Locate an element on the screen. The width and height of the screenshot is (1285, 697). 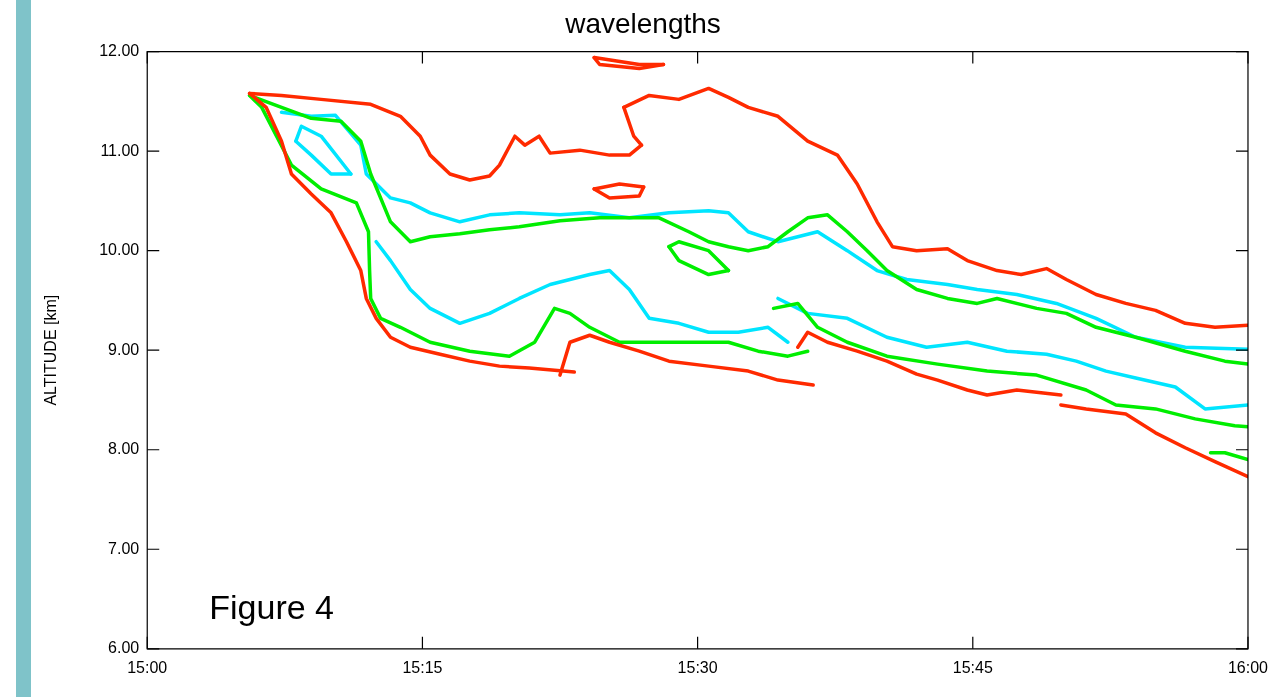
y-tick-label: 12.00 is located at coordinates (119, 51).